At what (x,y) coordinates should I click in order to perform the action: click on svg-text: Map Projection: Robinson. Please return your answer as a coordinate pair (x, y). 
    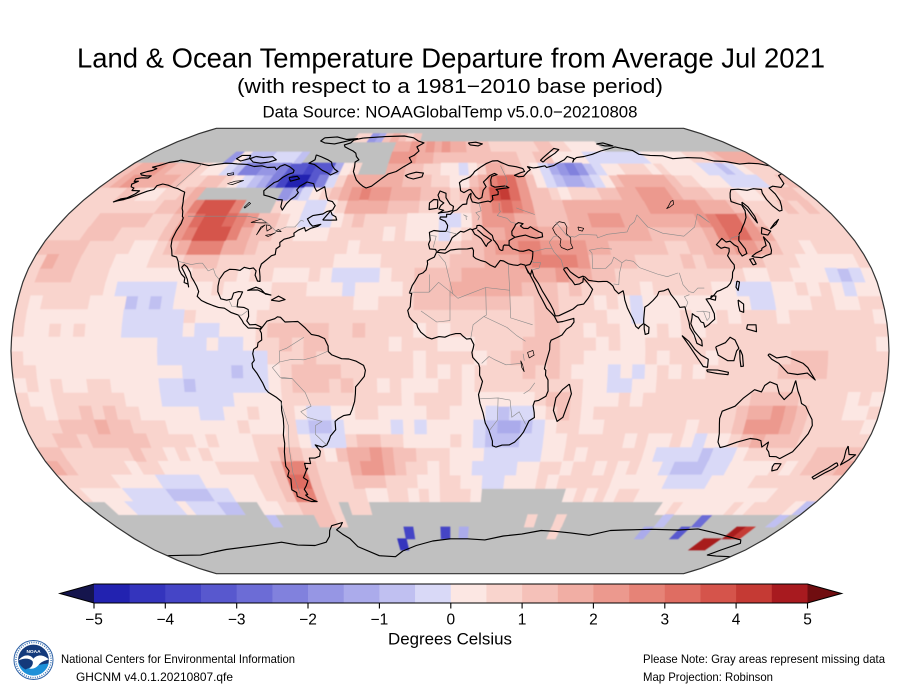
    Looking at the image, I should click on (708, 677).